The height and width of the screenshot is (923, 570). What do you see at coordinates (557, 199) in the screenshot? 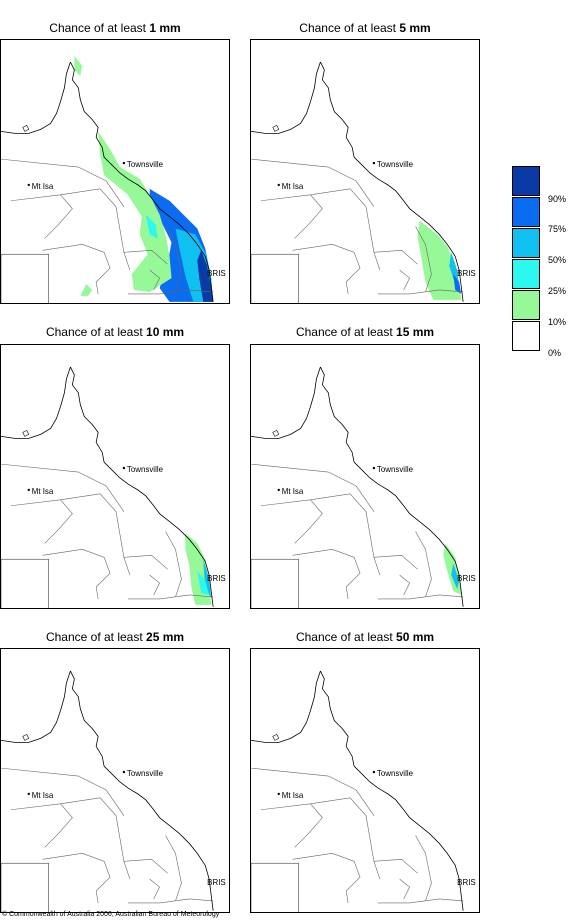
I see `legend-label-90: 90%` at bounding box center [557, 199].